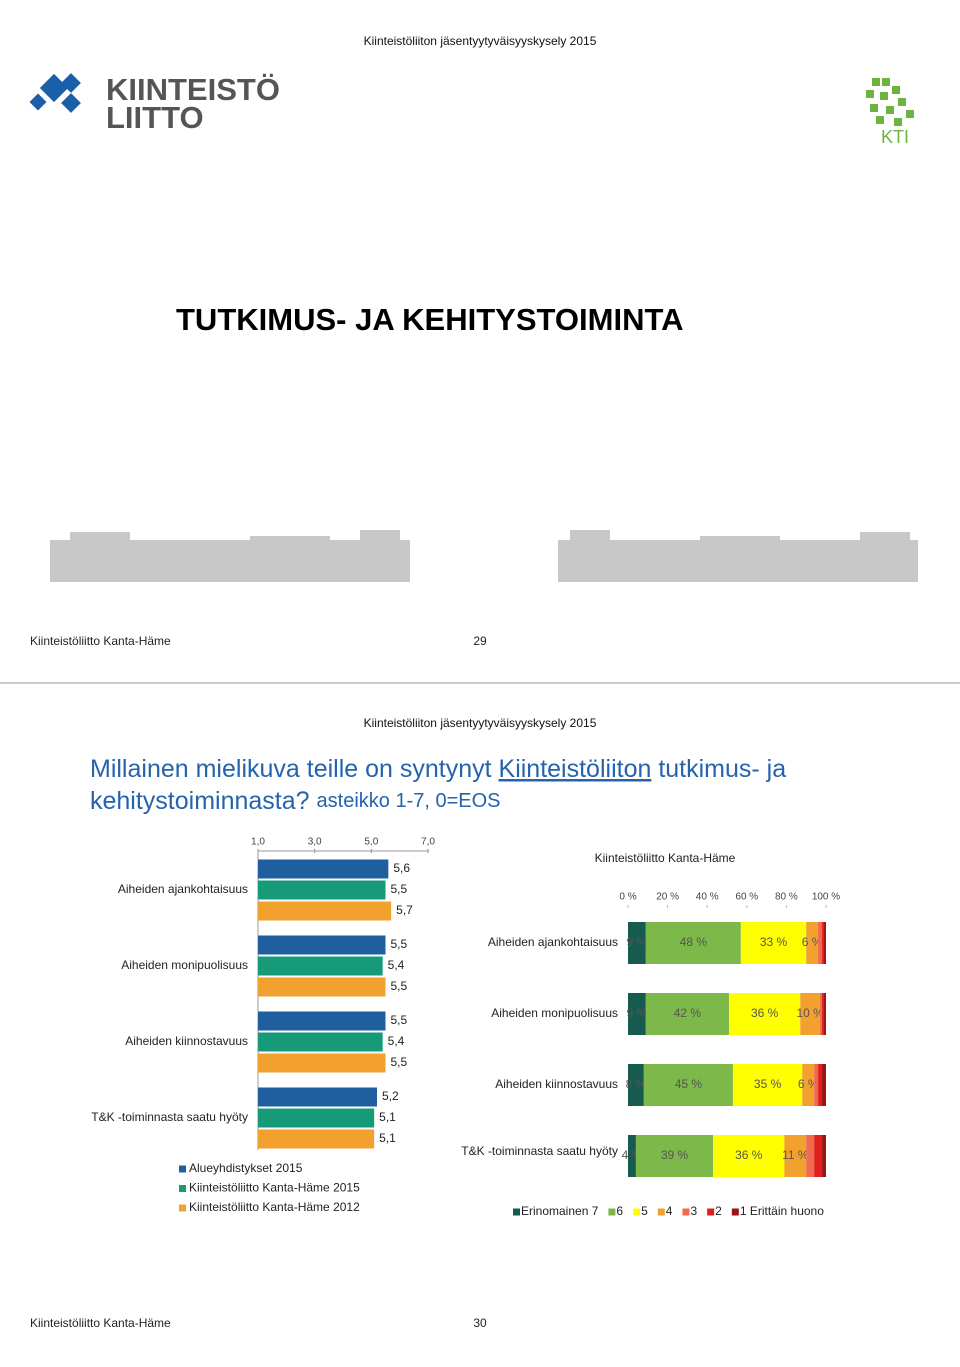 The image size is (960, 1367). What do you see at coordinates (895, 137) in the screenshot?
I see `kti-text: KTI` at bounding box center [895, 137].